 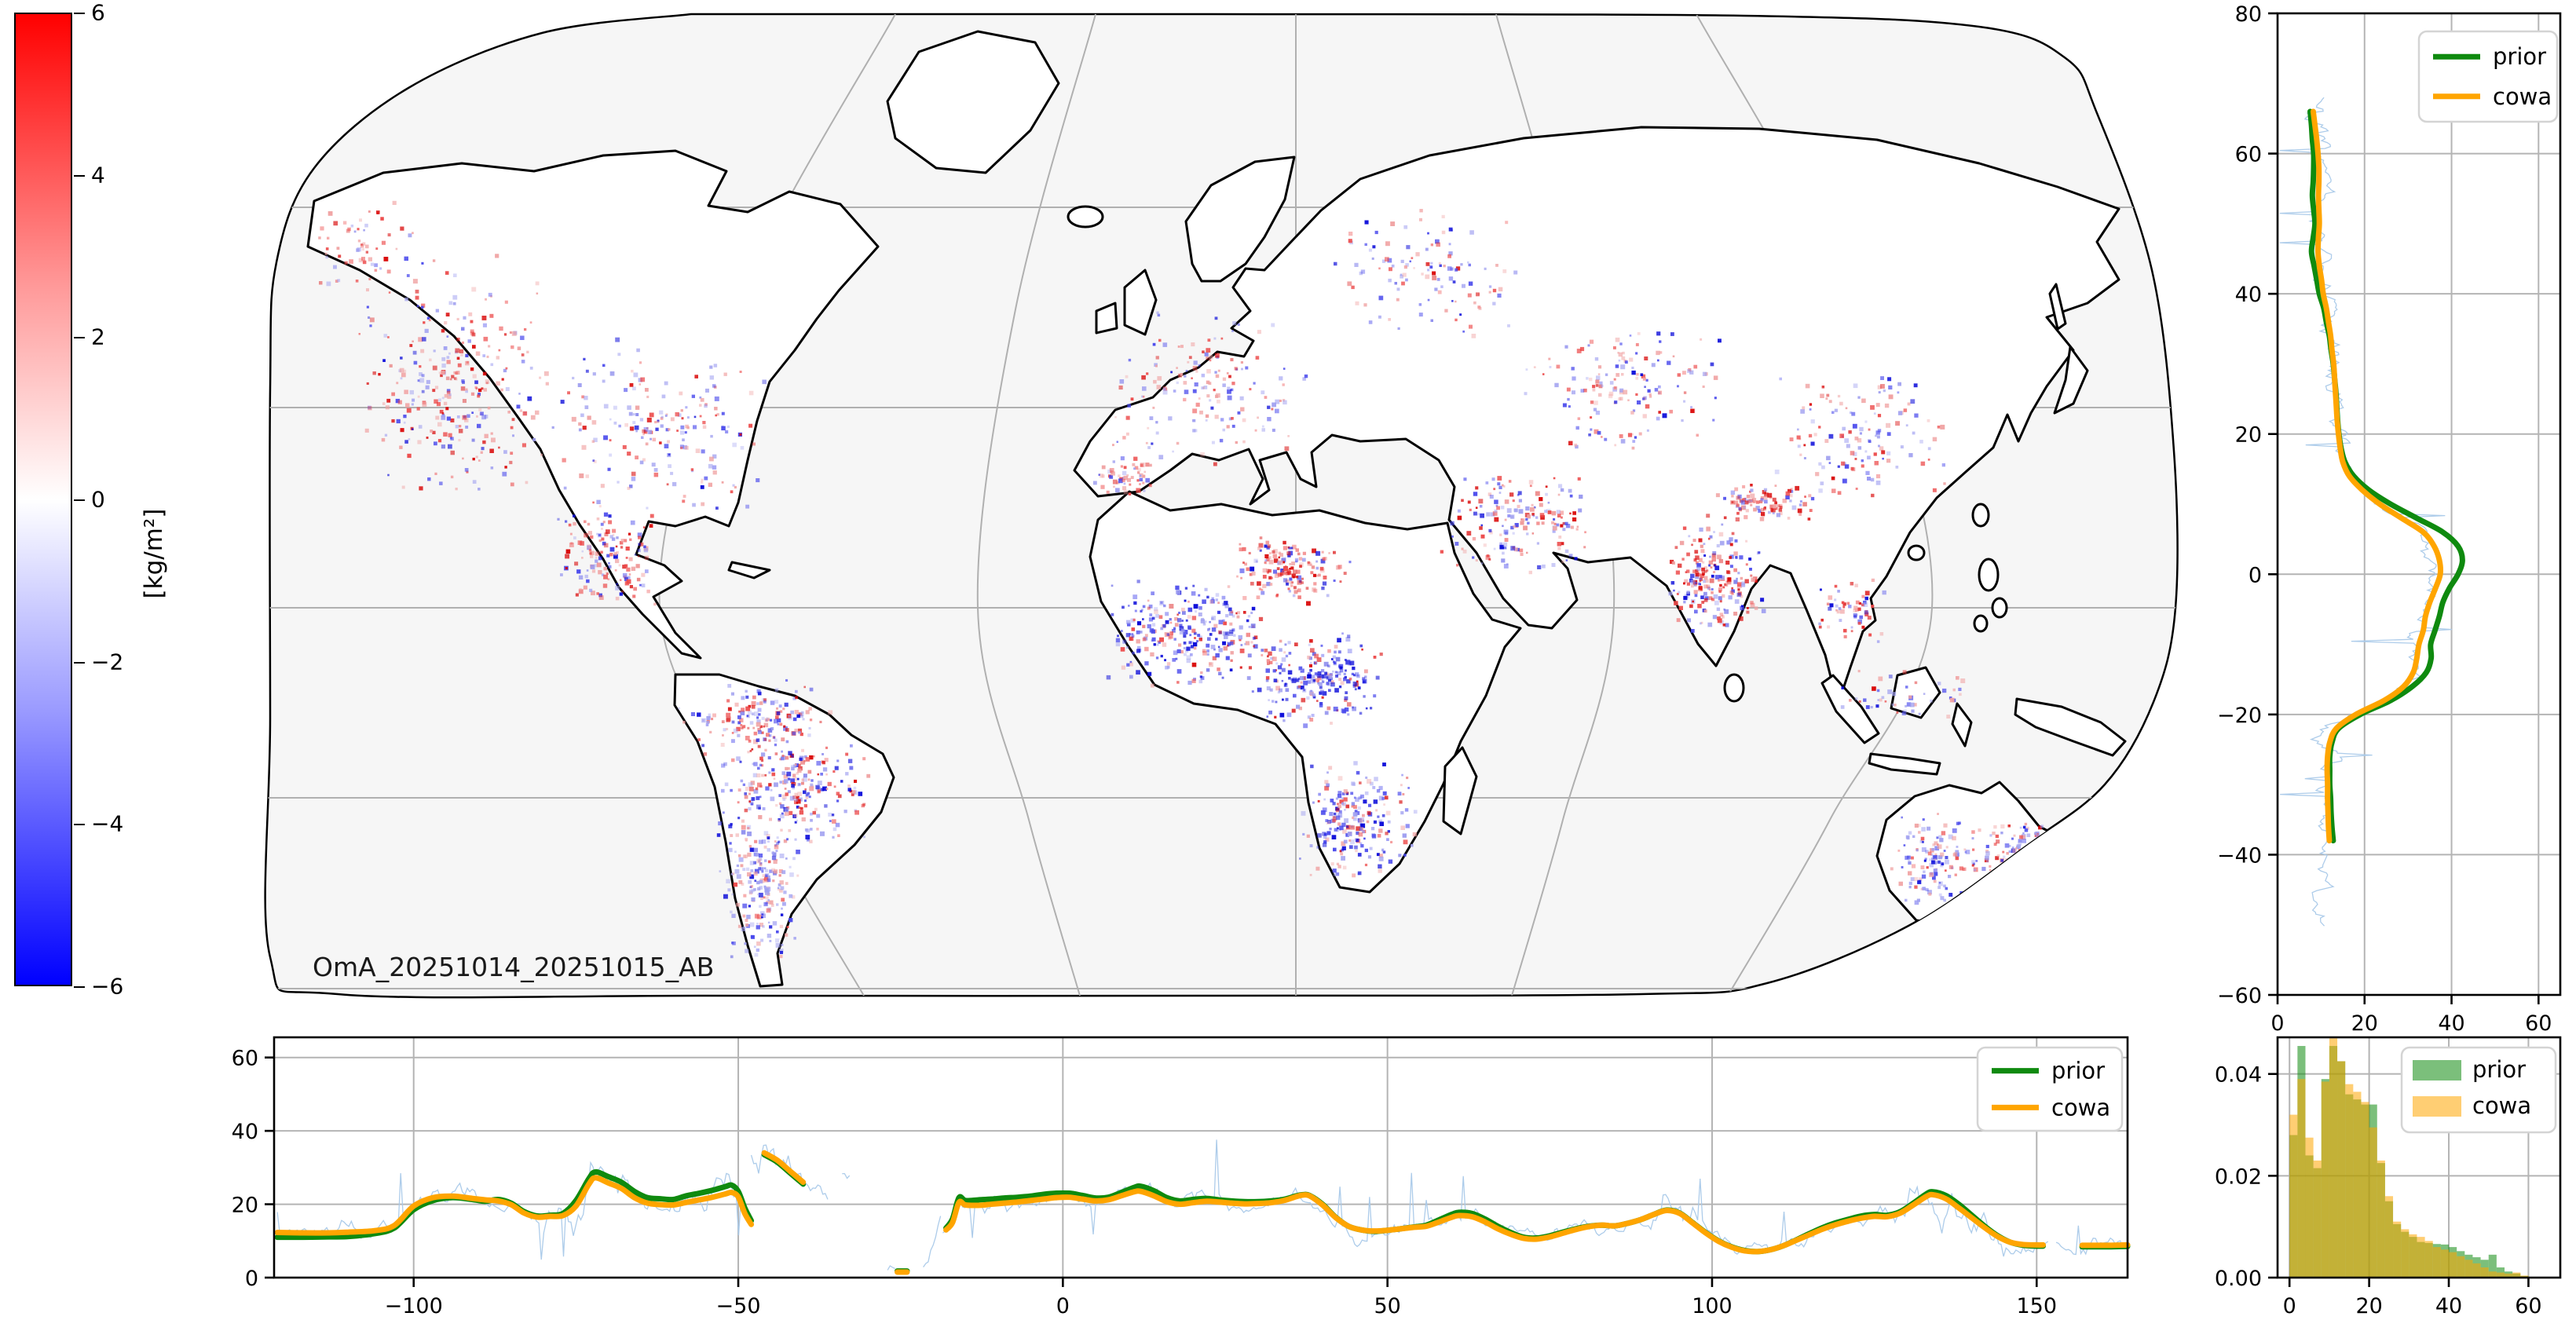 What do you see at coordinates (107, 823) in the screenshot?
I see `colorbar-tick-label: −4` at bounding box center [107, 823].